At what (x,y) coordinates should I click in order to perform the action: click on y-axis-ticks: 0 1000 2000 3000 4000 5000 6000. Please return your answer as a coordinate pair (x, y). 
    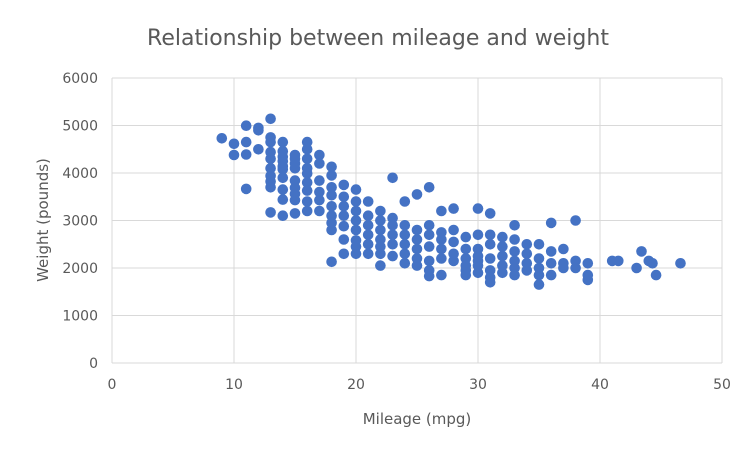
    Looking at the image, I should click on (80, 221).